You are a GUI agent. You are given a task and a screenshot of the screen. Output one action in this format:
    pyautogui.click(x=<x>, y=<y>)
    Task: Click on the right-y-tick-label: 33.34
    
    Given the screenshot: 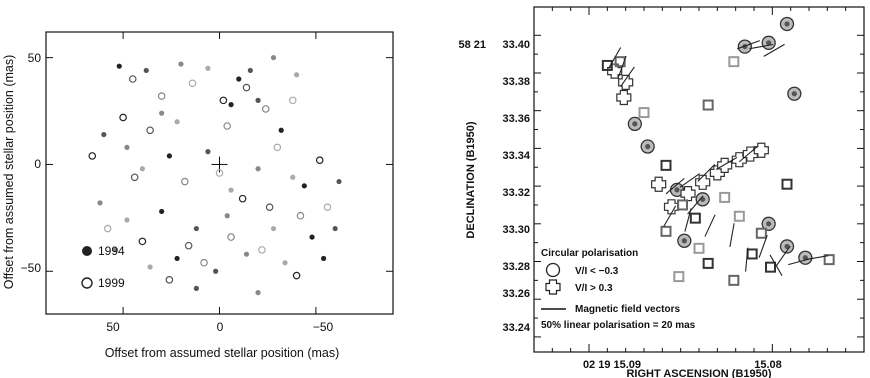 What is the action you would take?
    pyautogui.click(x=516, y=156)
    